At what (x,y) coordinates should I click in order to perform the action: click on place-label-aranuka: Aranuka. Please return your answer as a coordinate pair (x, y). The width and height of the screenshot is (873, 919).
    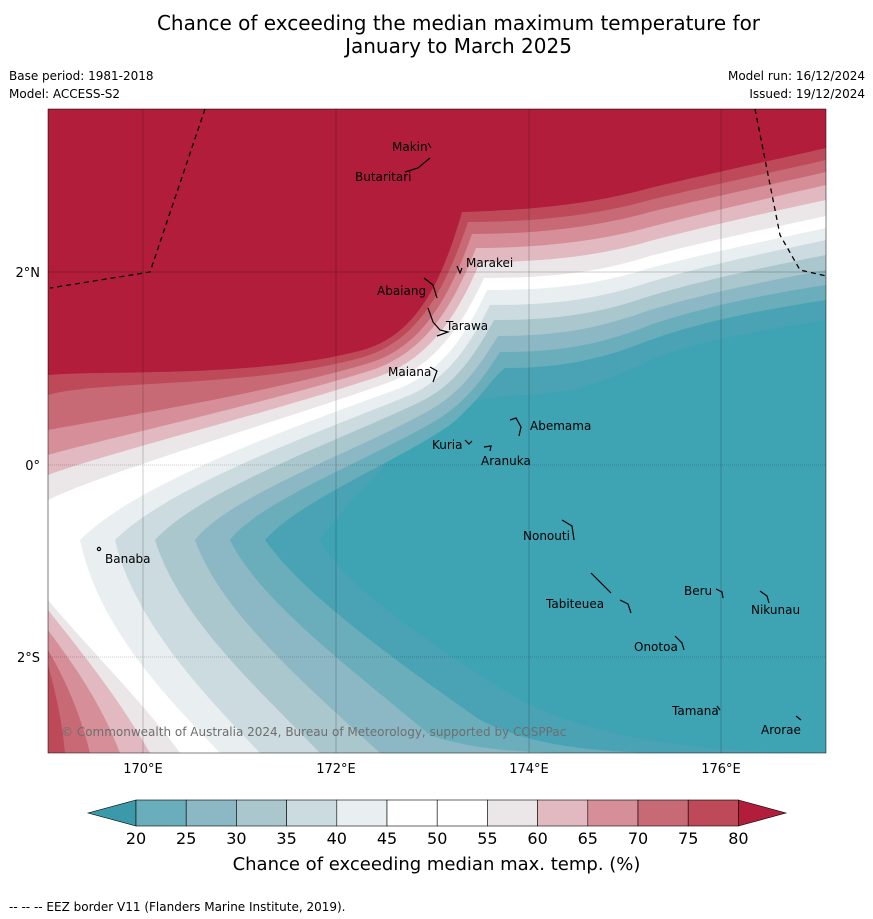
    Looking at the image, I should click on (506, 461).